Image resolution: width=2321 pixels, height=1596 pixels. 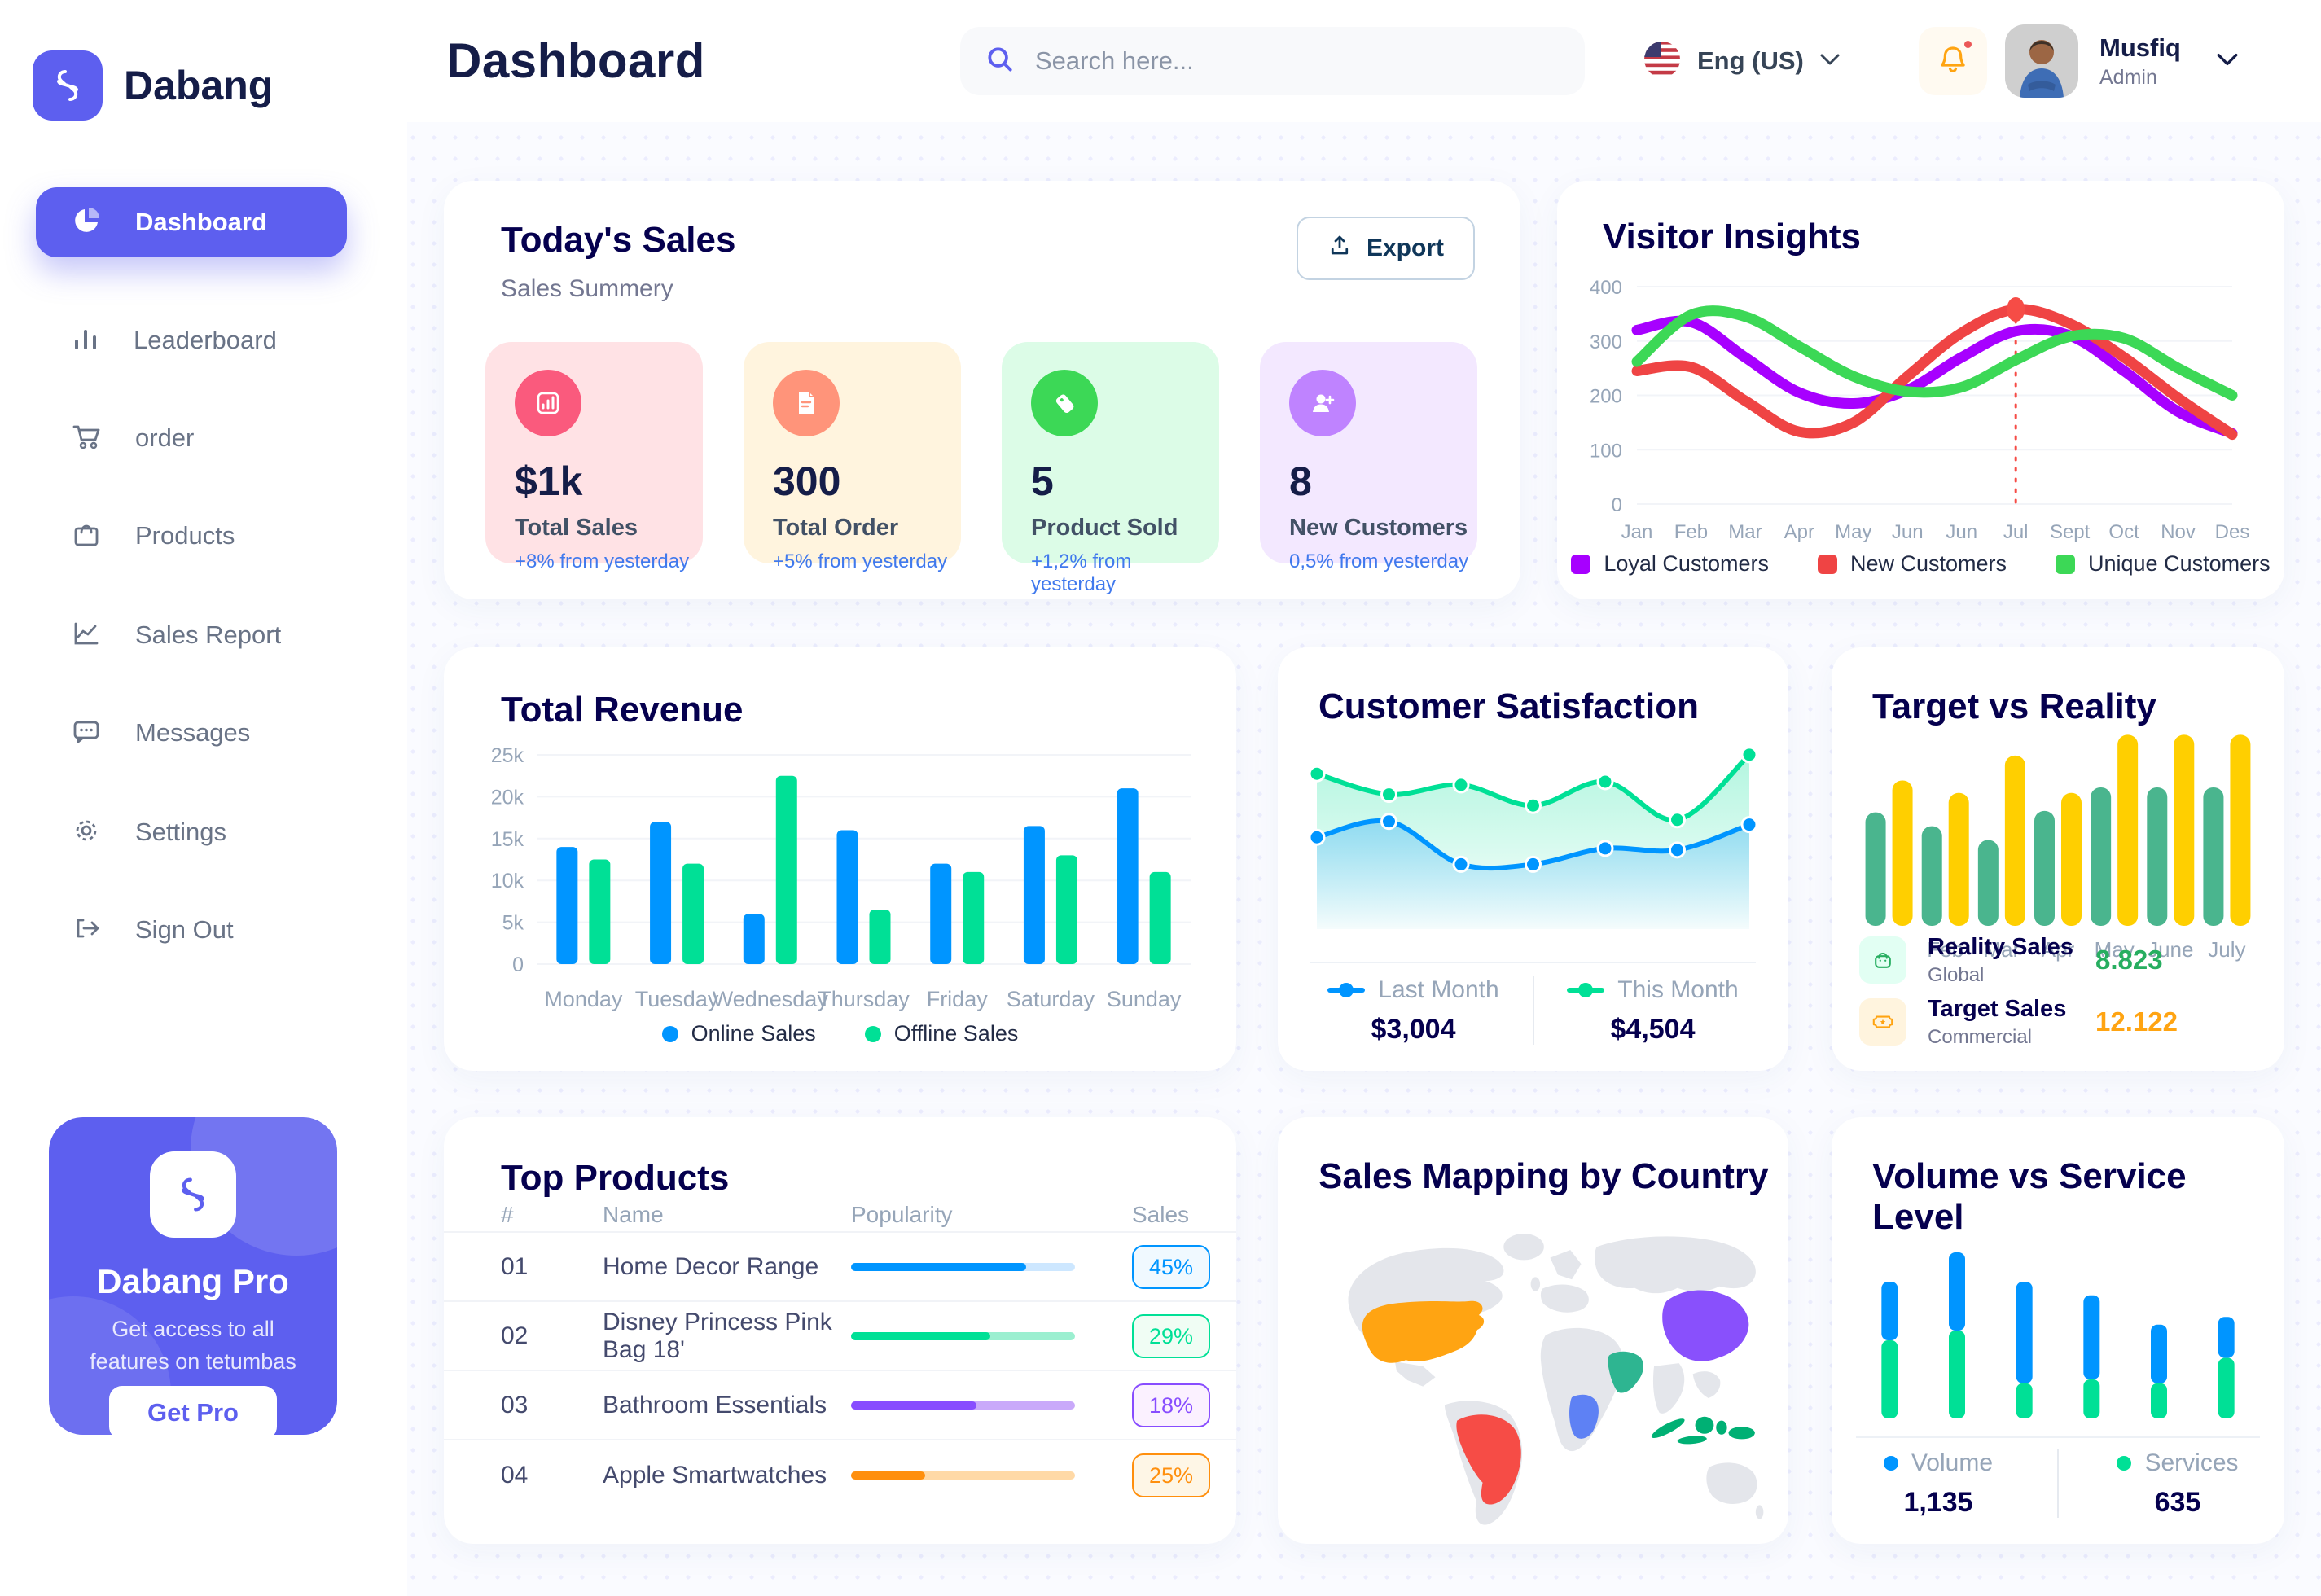 I want to click on notification-badge, so click(x=1968, y=44).